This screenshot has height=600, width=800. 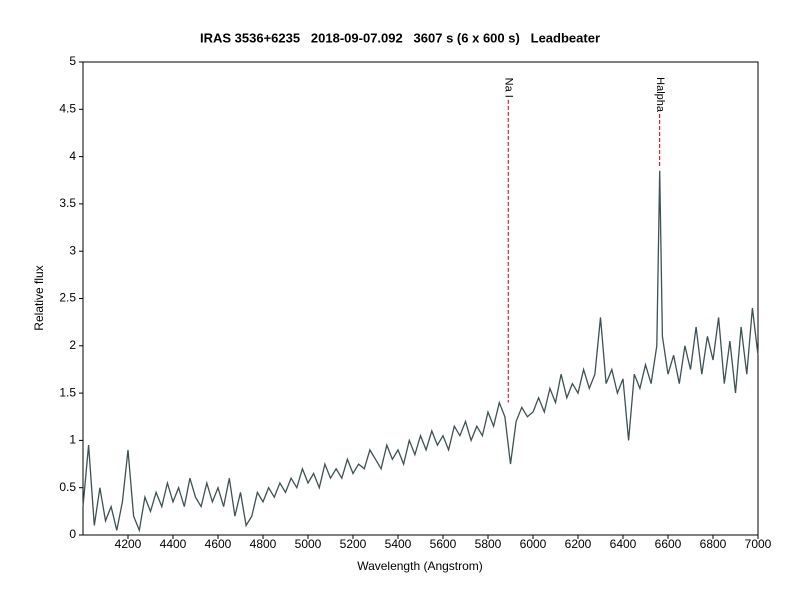 I want to click on annotation-label: Halpha, so click(x=660, y=95).